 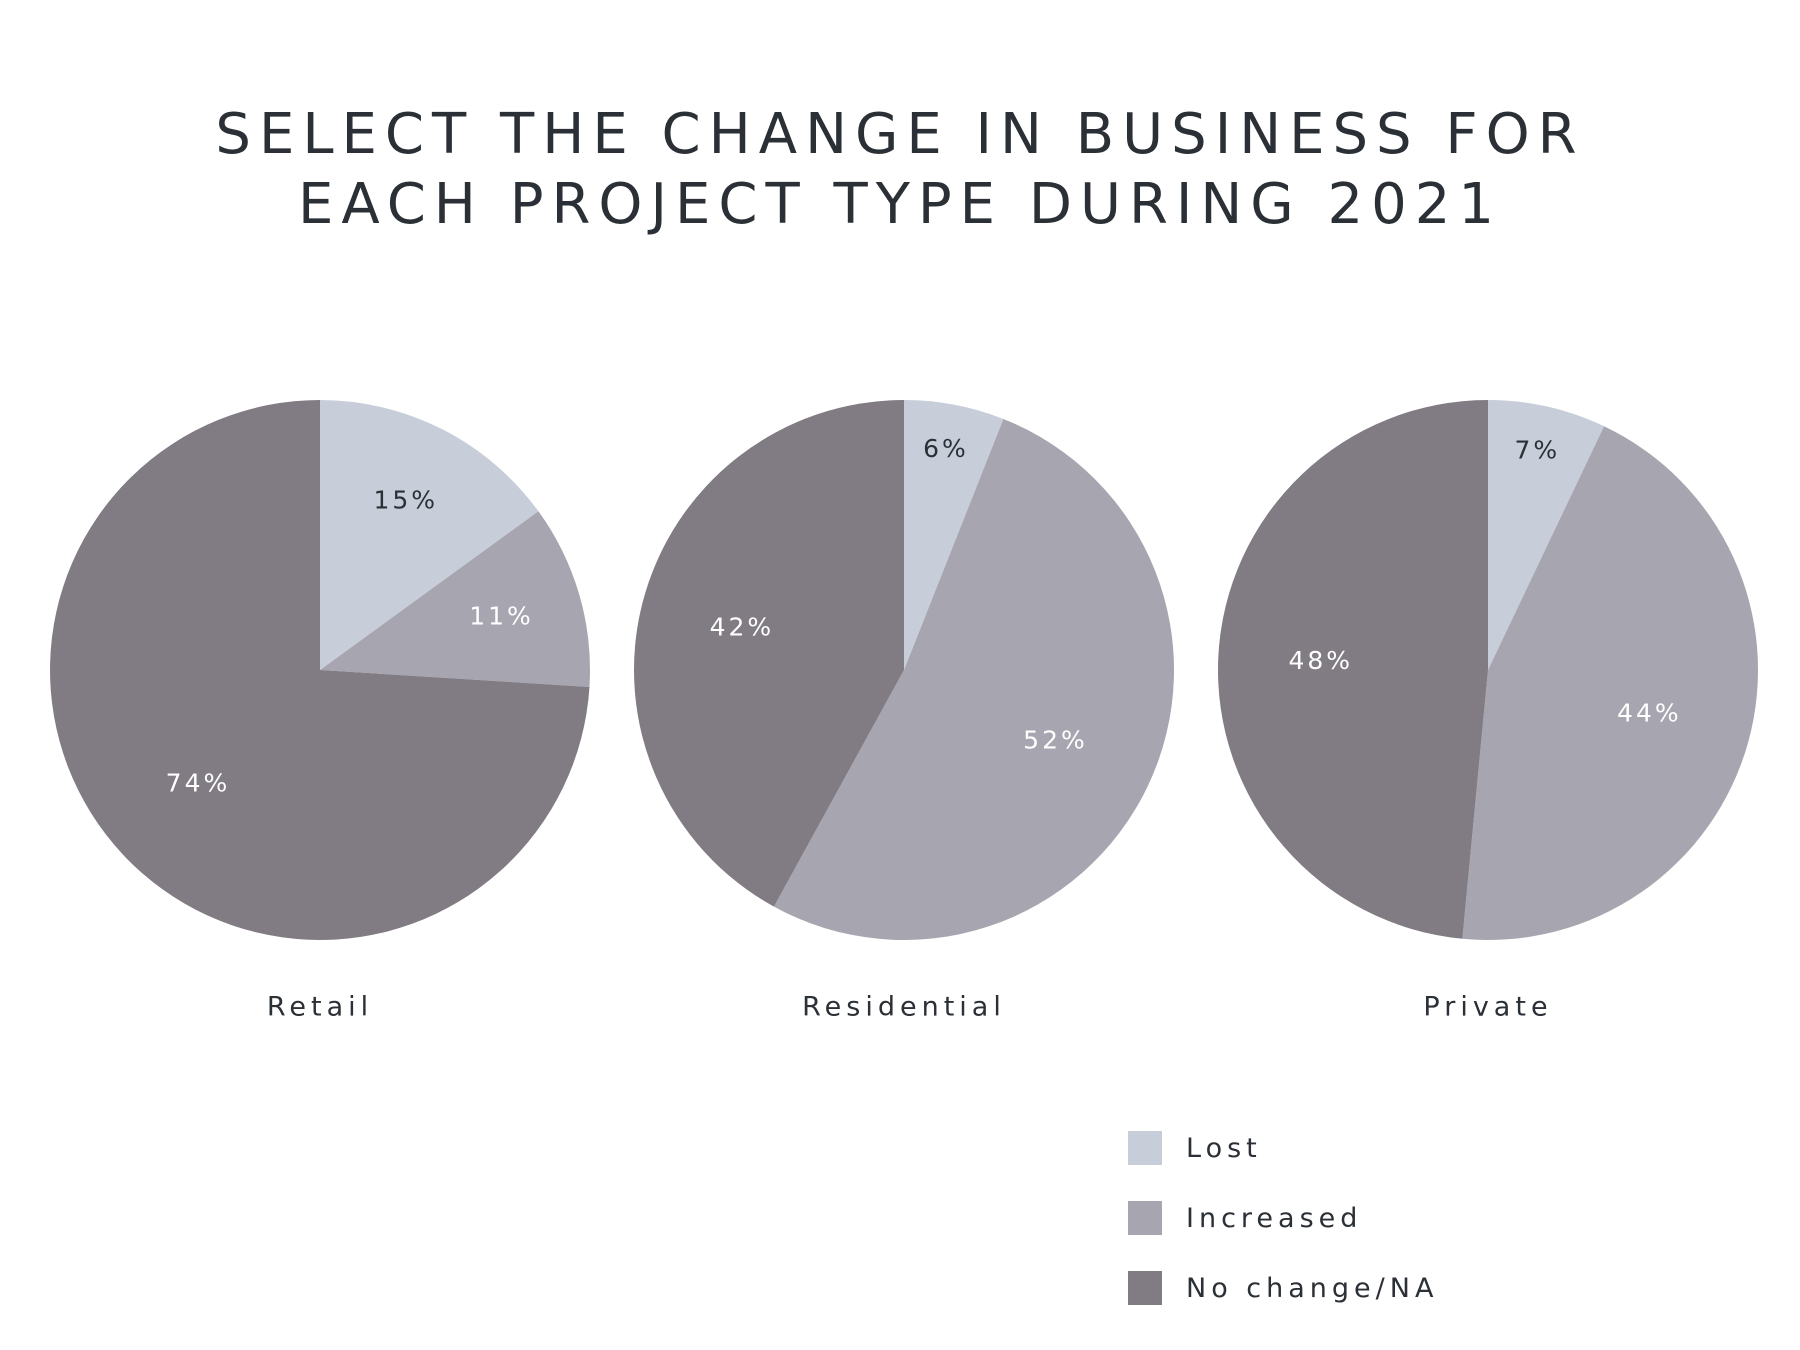 What do you see at coordinates (1321, 660) in the screenshot?
I see `slice-label-private-no-change-na: 48%` at bounding box center [1321, 660].